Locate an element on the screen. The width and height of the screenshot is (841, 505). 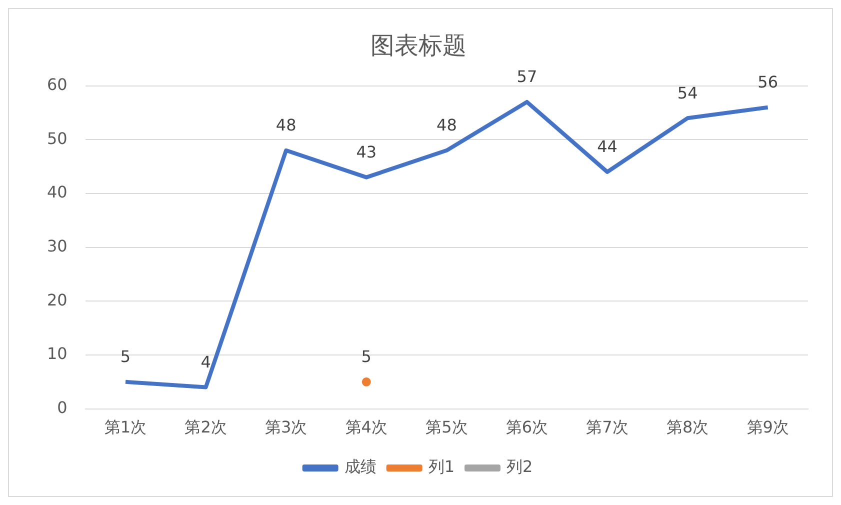
data-label: 56 is located at coordinates (768, 82).